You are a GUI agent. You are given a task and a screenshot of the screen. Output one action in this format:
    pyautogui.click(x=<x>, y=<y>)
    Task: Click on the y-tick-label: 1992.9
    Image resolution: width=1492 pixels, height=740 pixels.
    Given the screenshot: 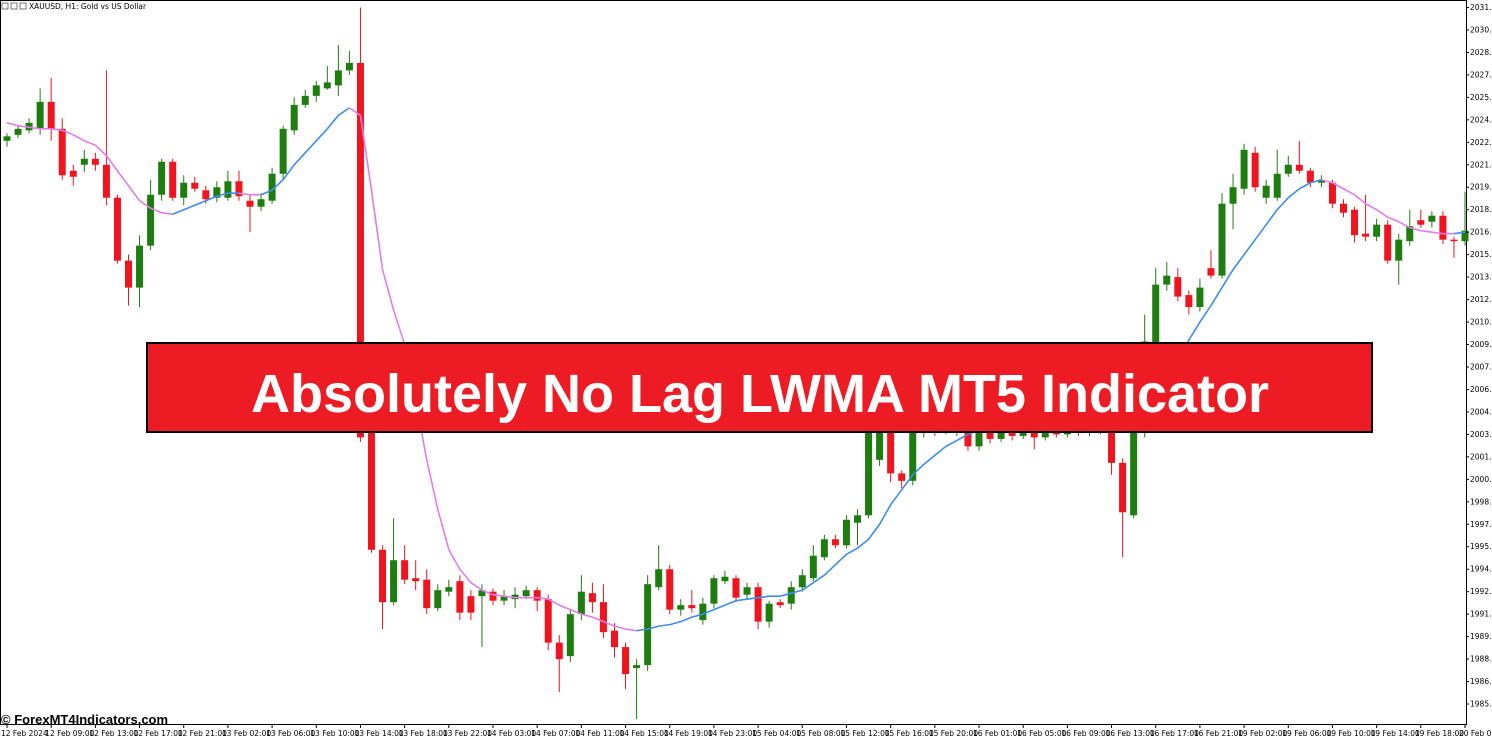 What is the action you would take?
    pyautogui.click(x=1481, y=591)
    